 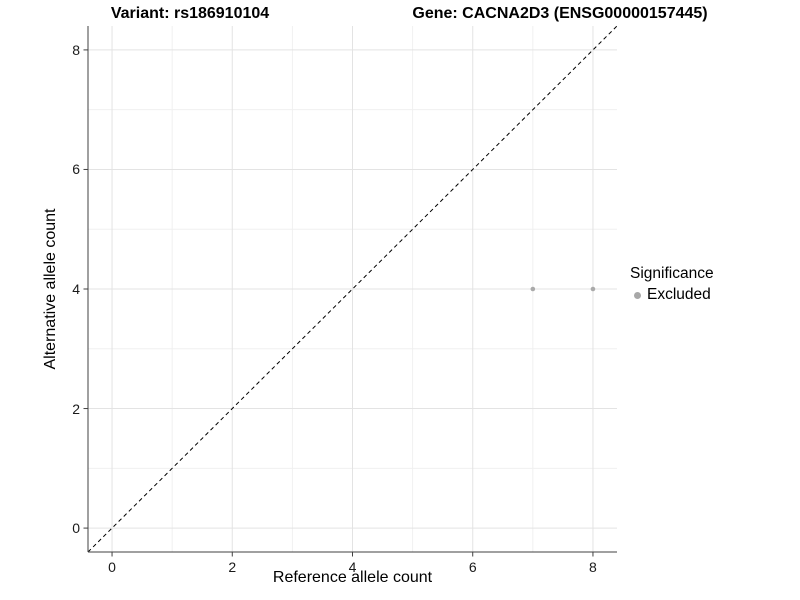 I want to click on x-axis-title: Reference allele count, so click(x=352, y=577).